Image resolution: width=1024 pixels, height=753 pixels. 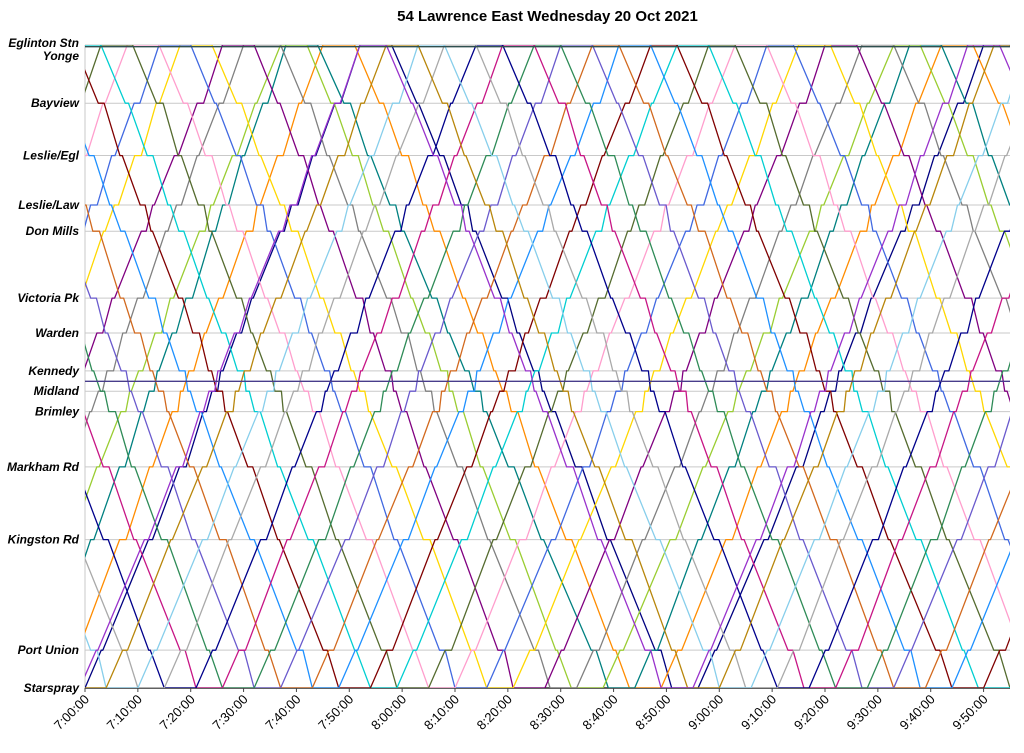 I want to click on x-tick-label: 8:10:00, so click(x=441, y=712).